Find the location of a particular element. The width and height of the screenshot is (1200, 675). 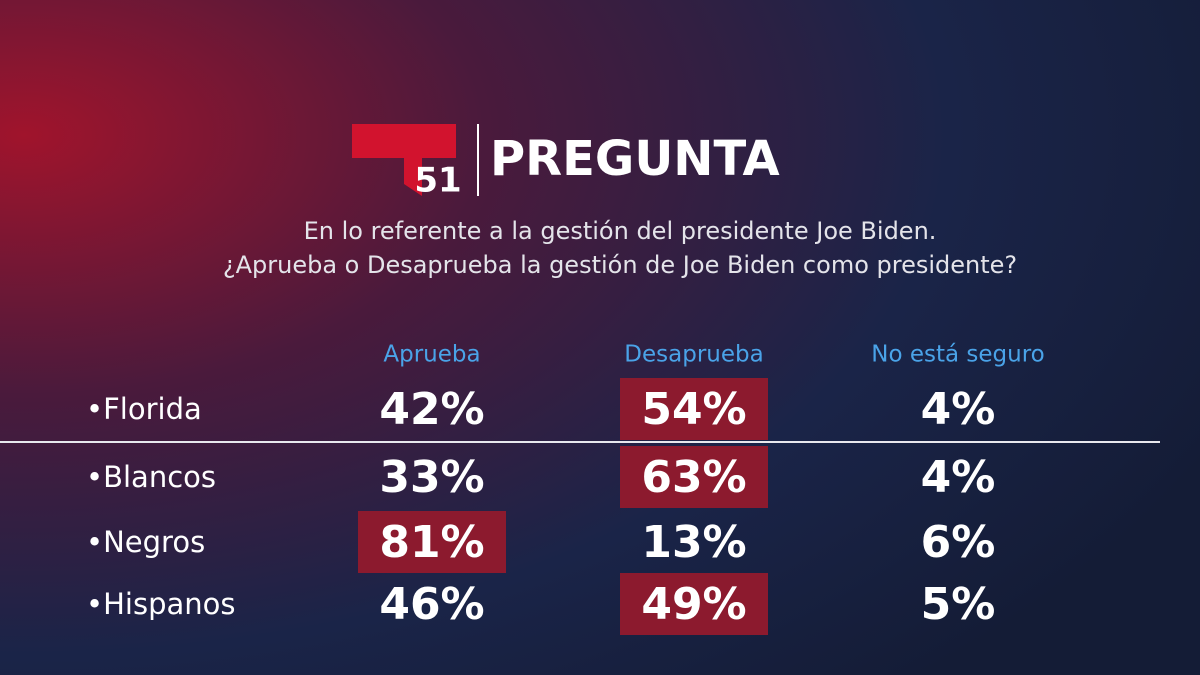

cell-value: 63% is located at coordinates (693, 477).